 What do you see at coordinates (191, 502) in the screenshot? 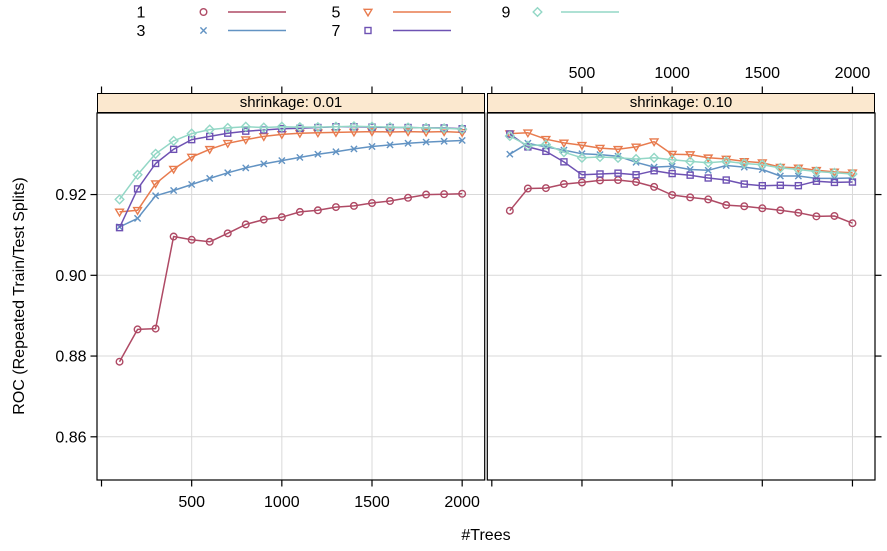
I see `x-tick-label-bottom: 500` at bounding box center [191, 502].